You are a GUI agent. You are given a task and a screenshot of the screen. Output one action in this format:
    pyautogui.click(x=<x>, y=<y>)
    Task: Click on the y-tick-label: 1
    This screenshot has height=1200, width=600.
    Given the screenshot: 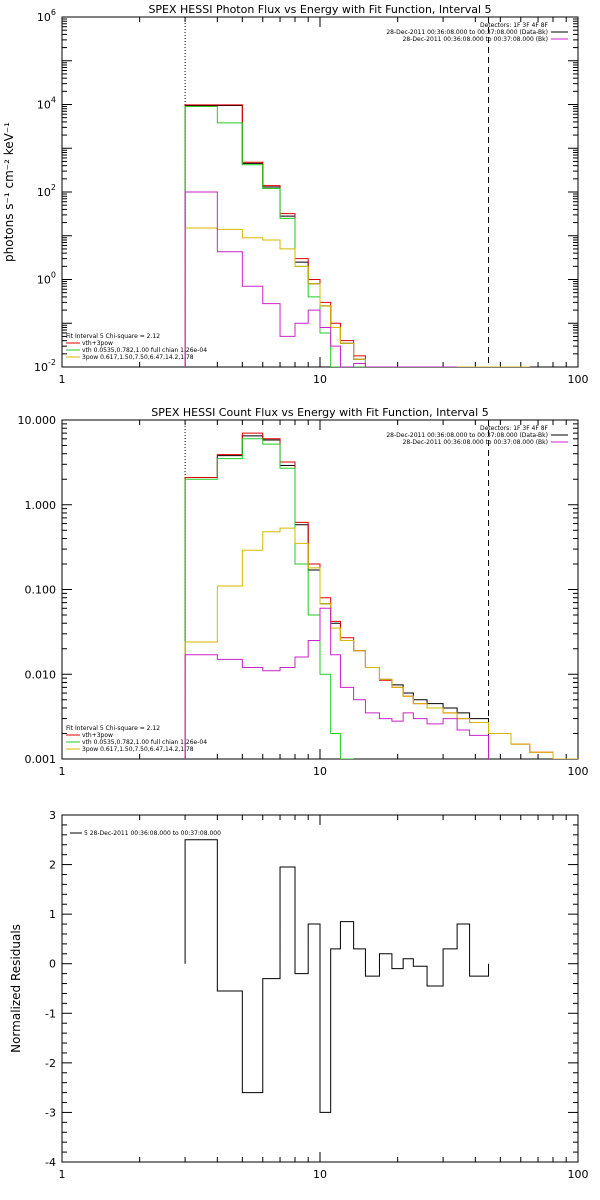 What is the action you would take?
    pyautogui.click(x=52, y=914)
    